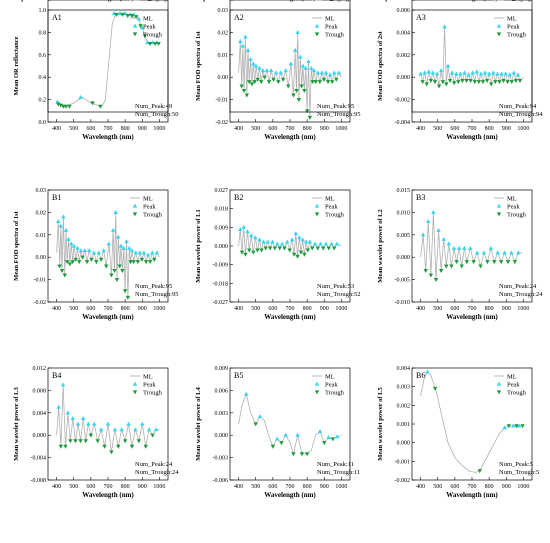 This screenshot has width=550, height=543. What do you see at coordinates (403, 281) in the screenshot?
I see `y-tick-label: -0.005` at bounding box center [403, 281].